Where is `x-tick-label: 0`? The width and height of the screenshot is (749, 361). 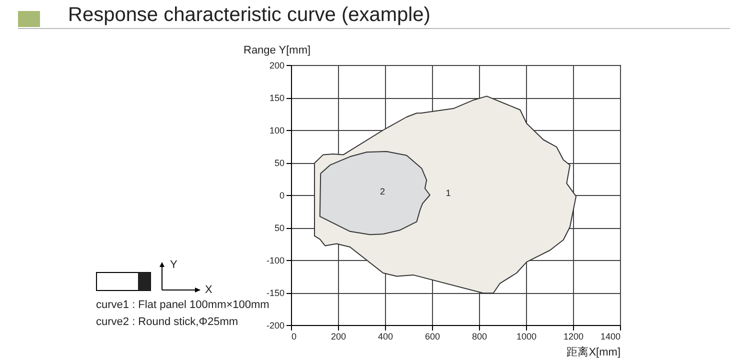
x-tick-label: 0 is located at coordinates (294, 337).